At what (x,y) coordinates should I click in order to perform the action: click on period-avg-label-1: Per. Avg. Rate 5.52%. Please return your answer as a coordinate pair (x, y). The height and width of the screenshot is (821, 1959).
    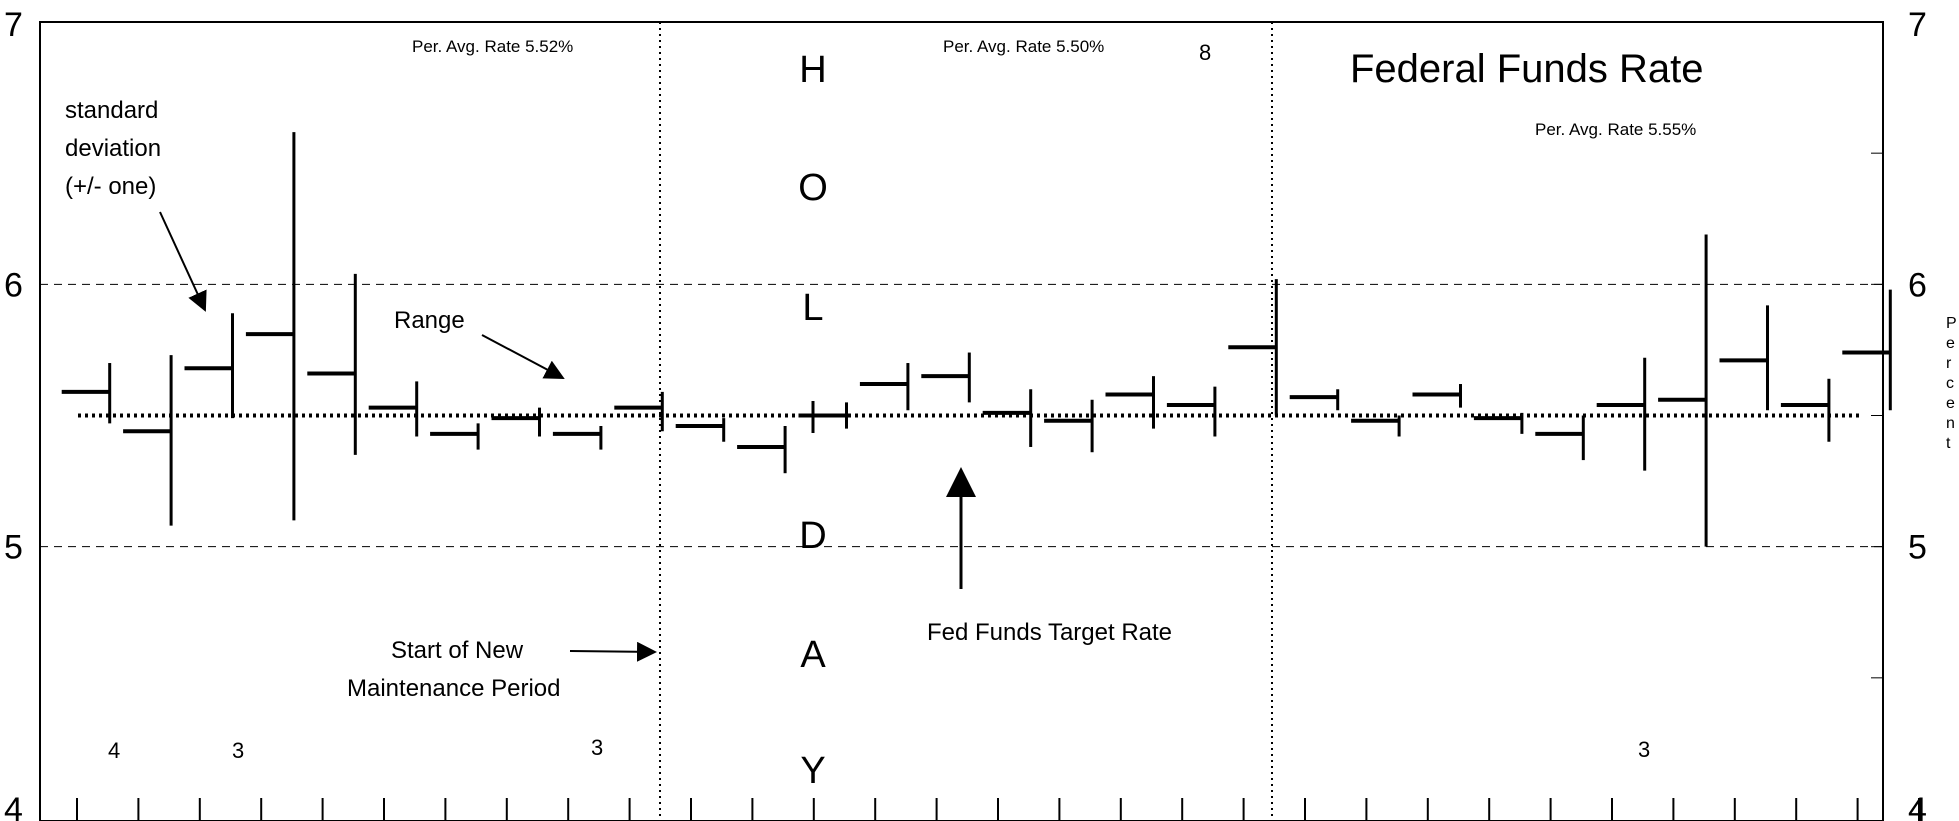
    Looking at the image, I should click on (492, 46).